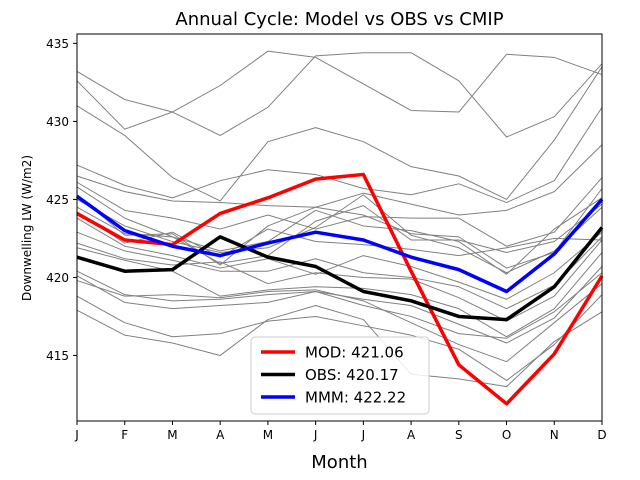  What do you see at coordinates (554, 435) in the screenshot?
I see `x-tick-label: N` at bounding box center [554, 435].